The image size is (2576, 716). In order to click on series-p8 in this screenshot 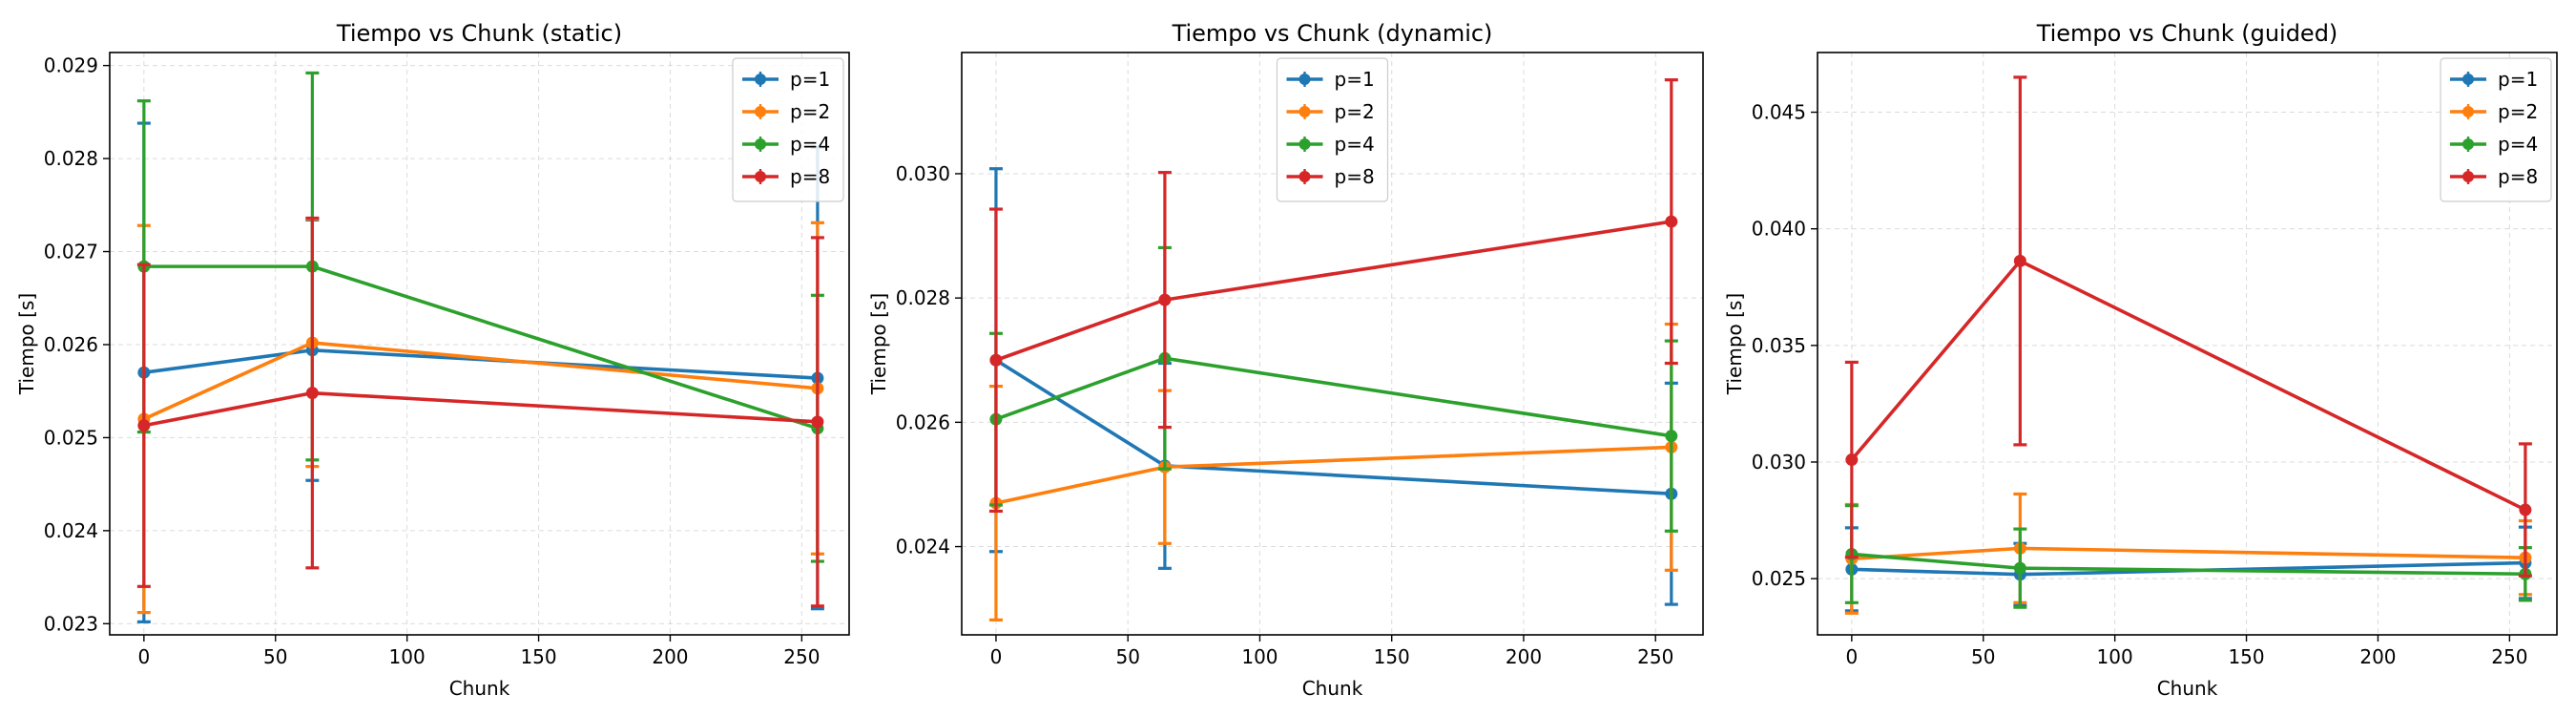, I will do `click(480, 412)`.